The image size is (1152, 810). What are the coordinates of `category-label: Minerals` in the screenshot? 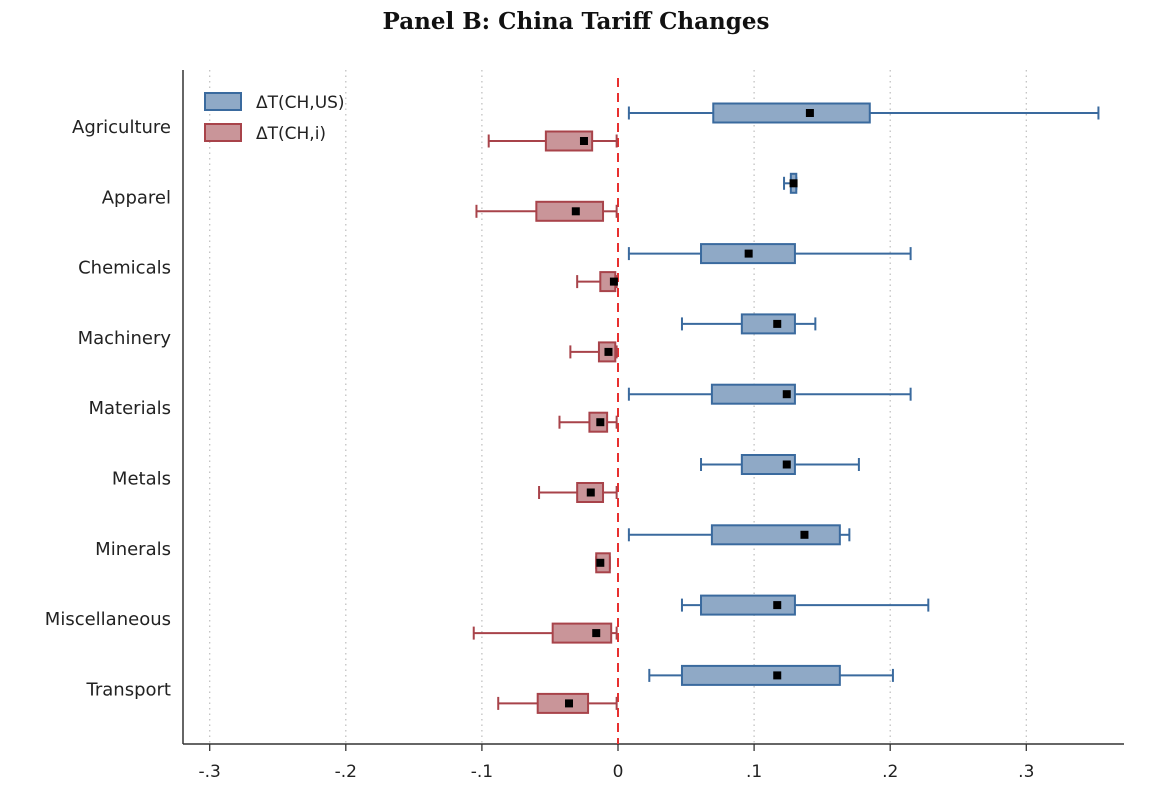 It's located at (133, 549).